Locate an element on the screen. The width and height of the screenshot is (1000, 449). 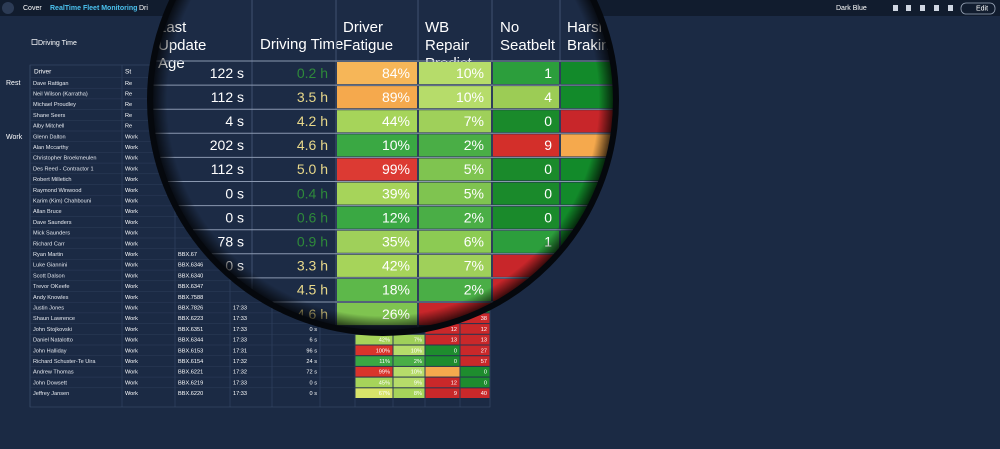
driver-cell: Scott Dalson is located at coordinates (49, 276).